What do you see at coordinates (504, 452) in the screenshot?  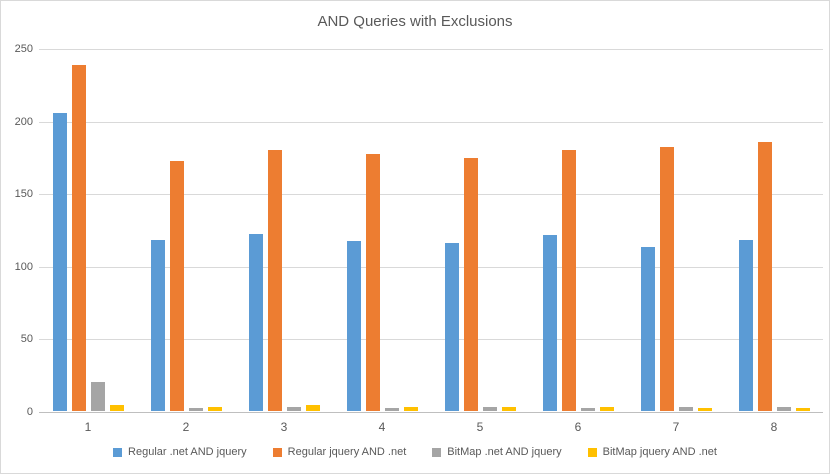 I see `legend-label: BitMap .net AND jquery` at bounding box center [504, 452].